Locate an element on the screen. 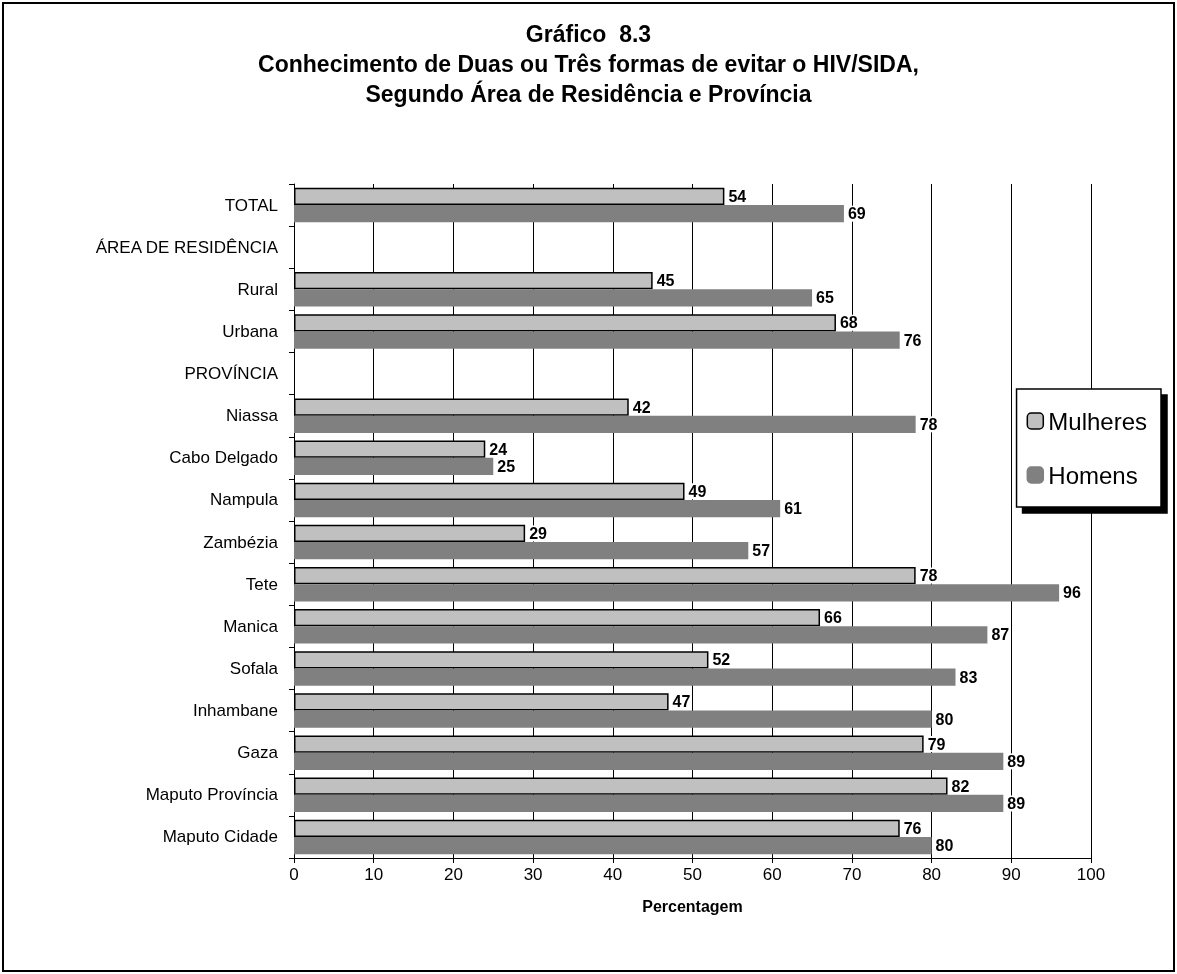 Image resolution: width=1177 pixels, height=974 pixels. data-label: 65 is located at coordinates (825, 298).